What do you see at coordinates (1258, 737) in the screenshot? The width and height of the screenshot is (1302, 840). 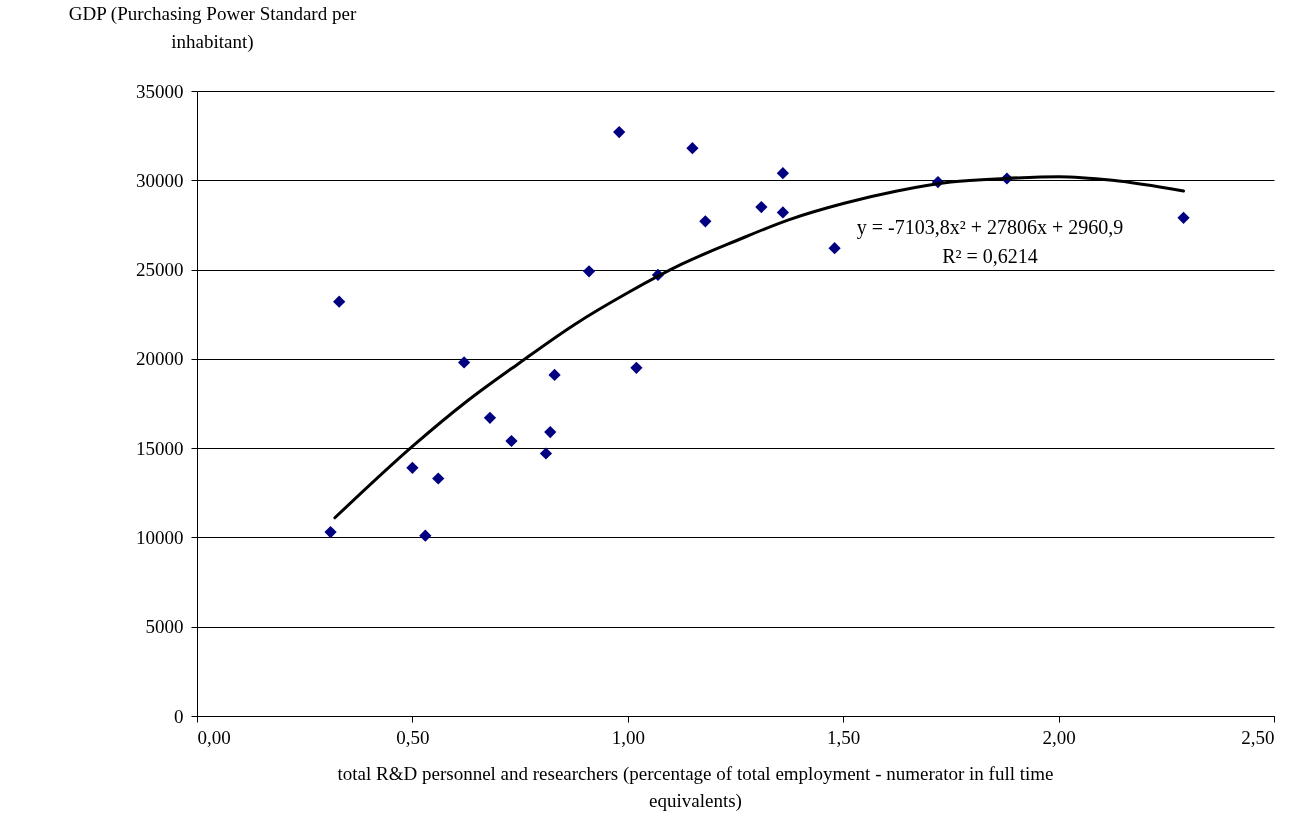 I see `x-tick-label: 2,50` at bounding box center [1258, 737].